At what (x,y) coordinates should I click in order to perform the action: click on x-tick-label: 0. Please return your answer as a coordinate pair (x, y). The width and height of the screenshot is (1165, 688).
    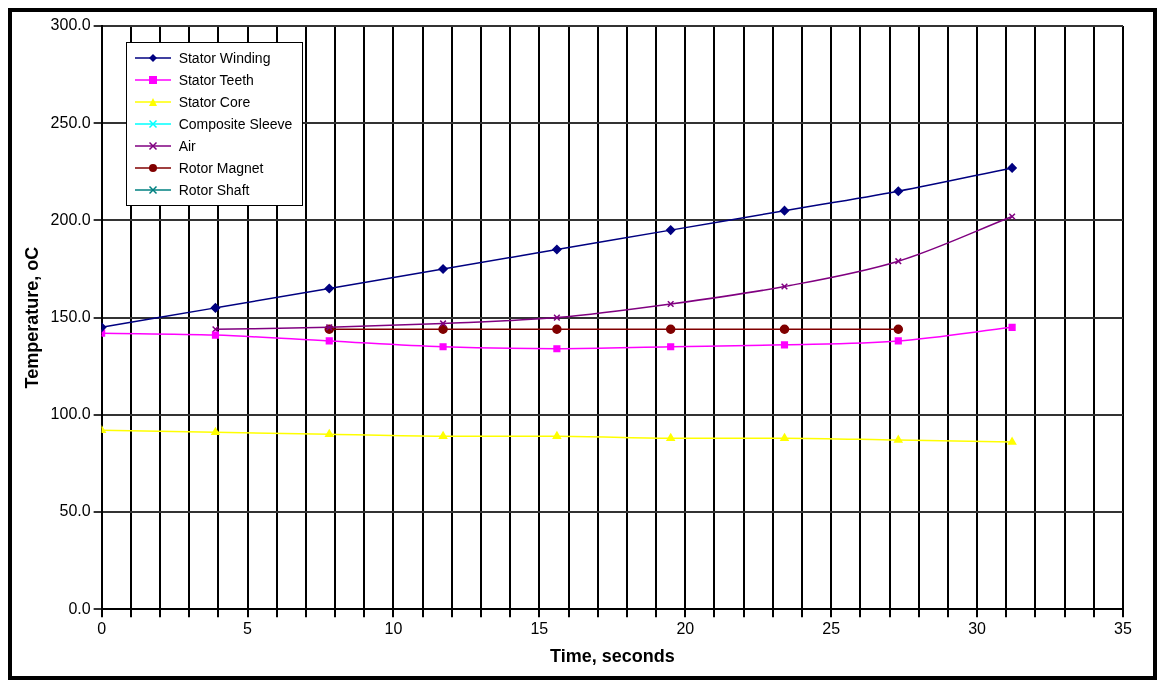
    Looking at the image, I should click on (102, 629).